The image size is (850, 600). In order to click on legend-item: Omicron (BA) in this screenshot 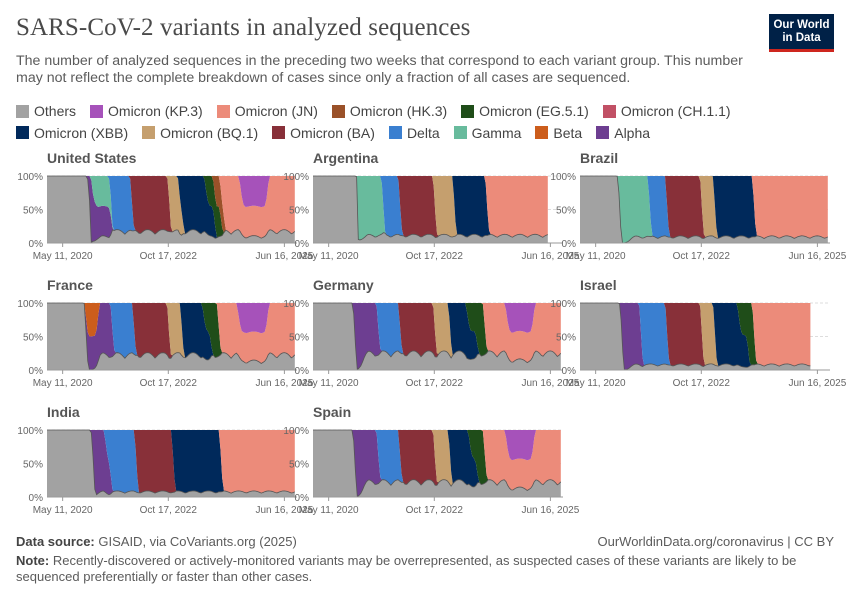, I will do `click(323, 133)`.